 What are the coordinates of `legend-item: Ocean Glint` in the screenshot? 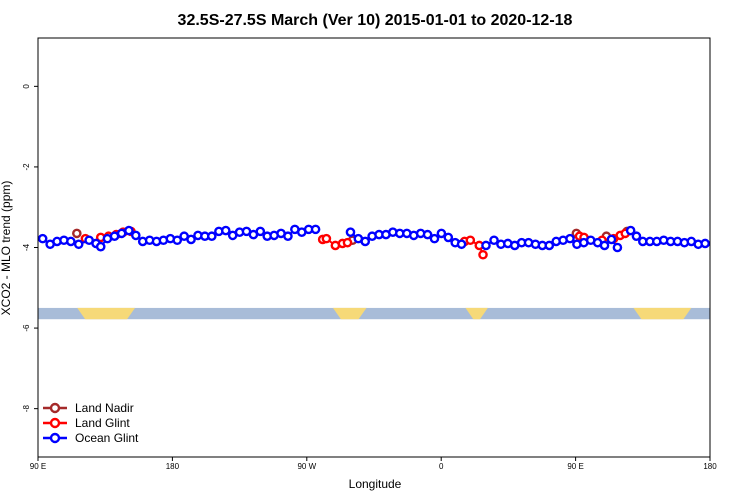 It's located at (91, 438).